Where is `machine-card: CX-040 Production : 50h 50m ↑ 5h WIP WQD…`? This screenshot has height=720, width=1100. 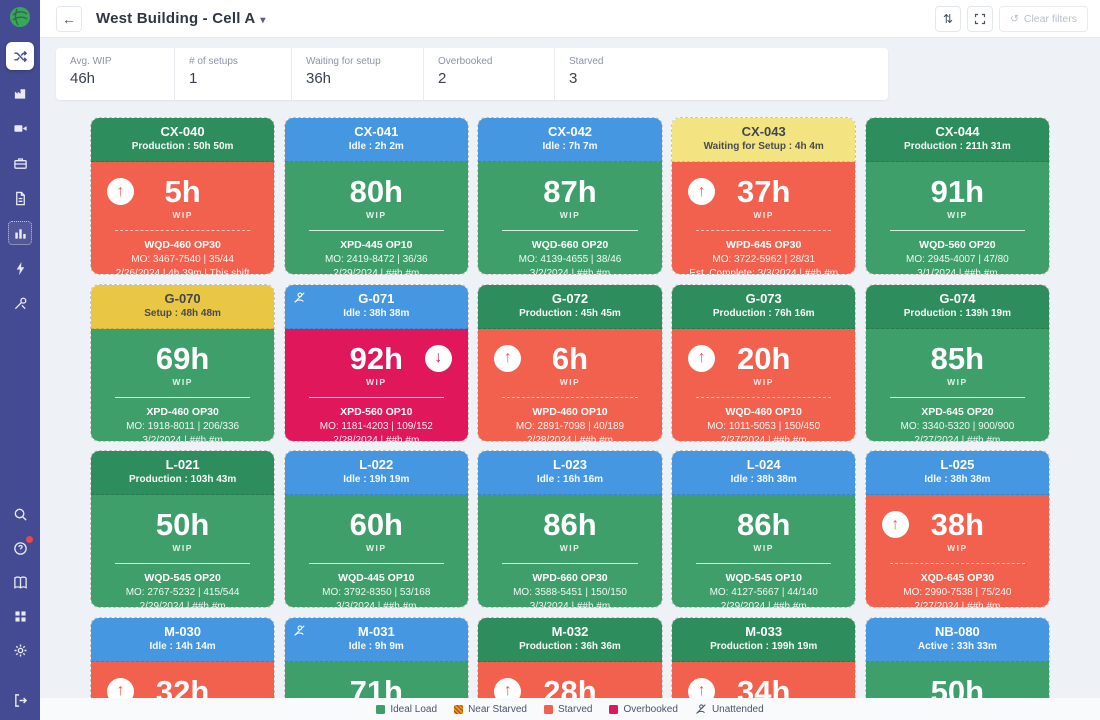
machine-card: CX-040 Production : 50h 50m ↑ 5h WIP WQD… is located at coordinates (183, 196).